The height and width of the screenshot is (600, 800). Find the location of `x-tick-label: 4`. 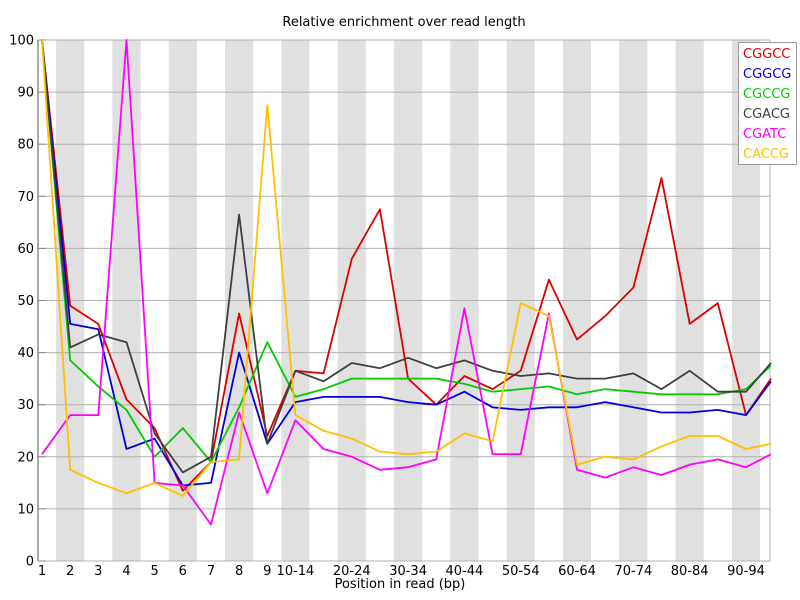

x-tick-label: 4 is located at coordinates (126, 571).